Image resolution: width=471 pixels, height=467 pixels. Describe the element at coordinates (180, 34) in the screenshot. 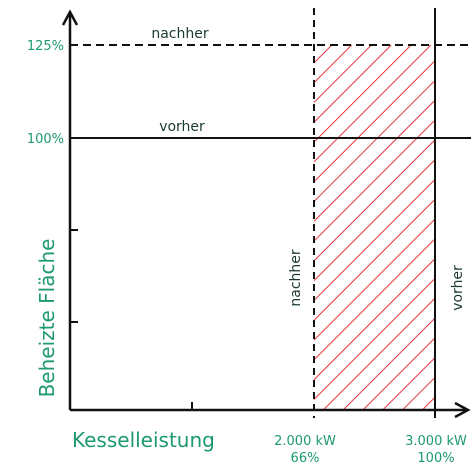

I see `line-125-label: nachher` at that location.